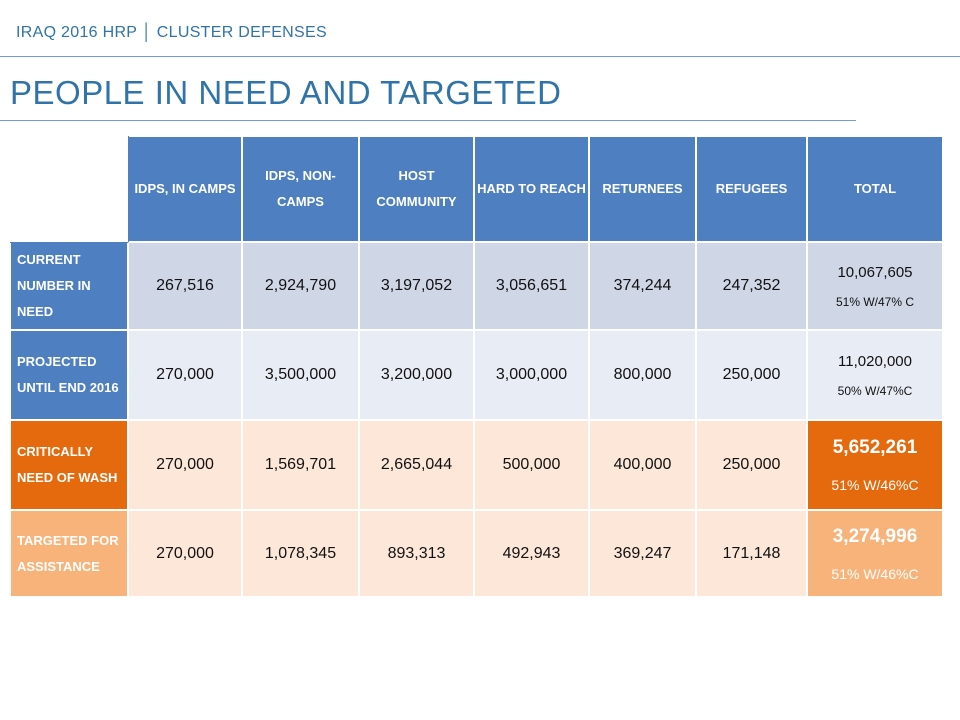 Image resolution: width=960 pixels, height=720 pixels. I want to click on table-cell: 1,569,701, so click(300, 465).